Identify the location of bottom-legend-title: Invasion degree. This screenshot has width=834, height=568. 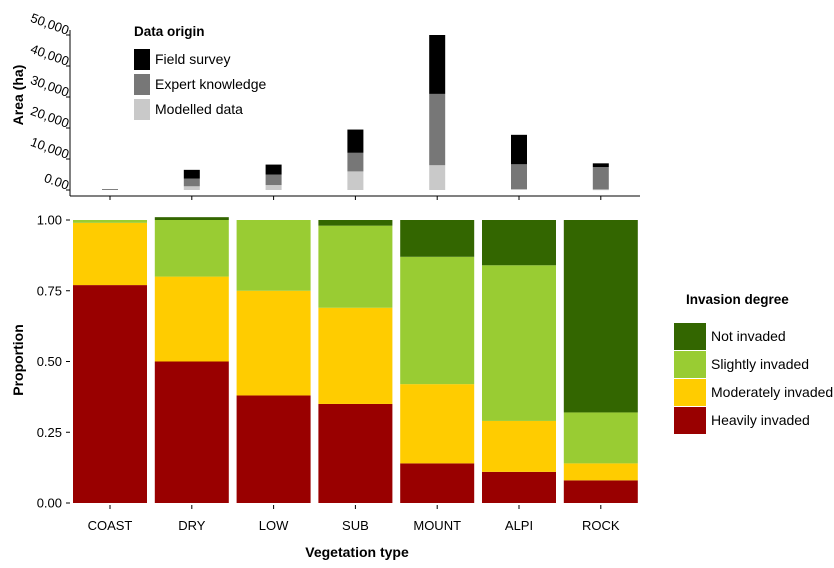
(737, 299).